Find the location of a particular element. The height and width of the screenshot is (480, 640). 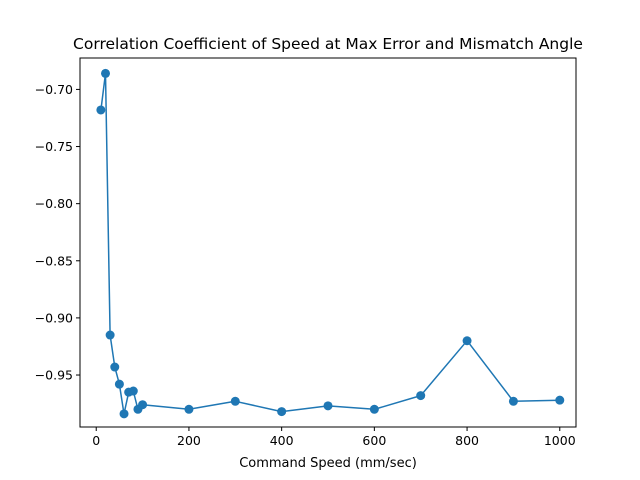

x-tick-label: 600 is located at coordinates (374, 440).